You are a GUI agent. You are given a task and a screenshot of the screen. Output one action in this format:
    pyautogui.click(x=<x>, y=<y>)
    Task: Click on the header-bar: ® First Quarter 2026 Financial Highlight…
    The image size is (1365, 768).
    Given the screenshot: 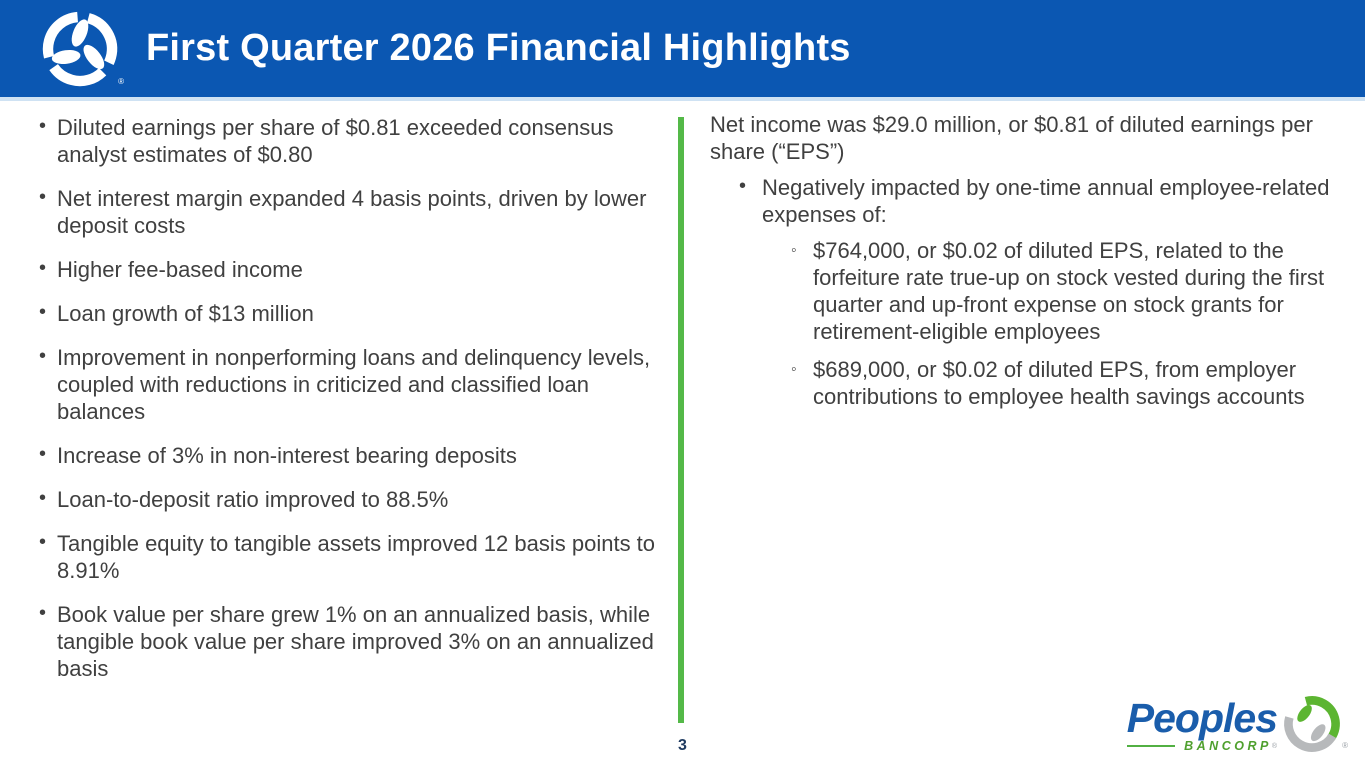 What is the action you would take?
    pyautogui.click(x=682, y=48)
    